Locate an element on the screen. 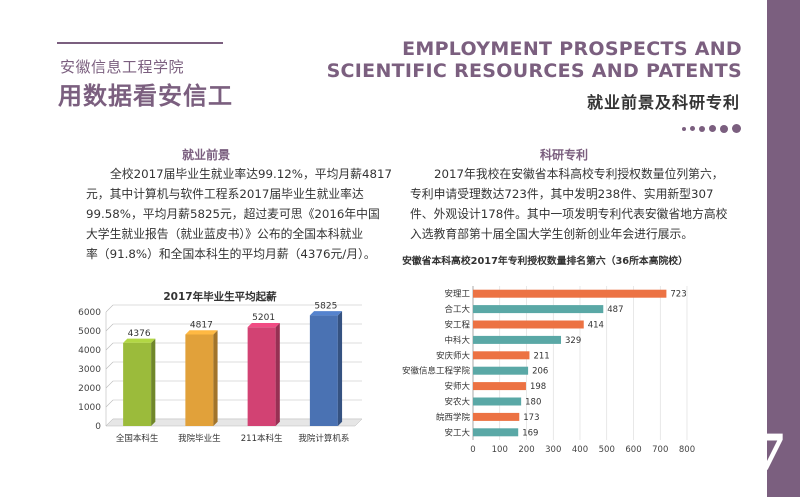 Image resolution: width=800 pixels, height=497 pixels. bar-value-label: 198 is located at coordinates (538, 387).